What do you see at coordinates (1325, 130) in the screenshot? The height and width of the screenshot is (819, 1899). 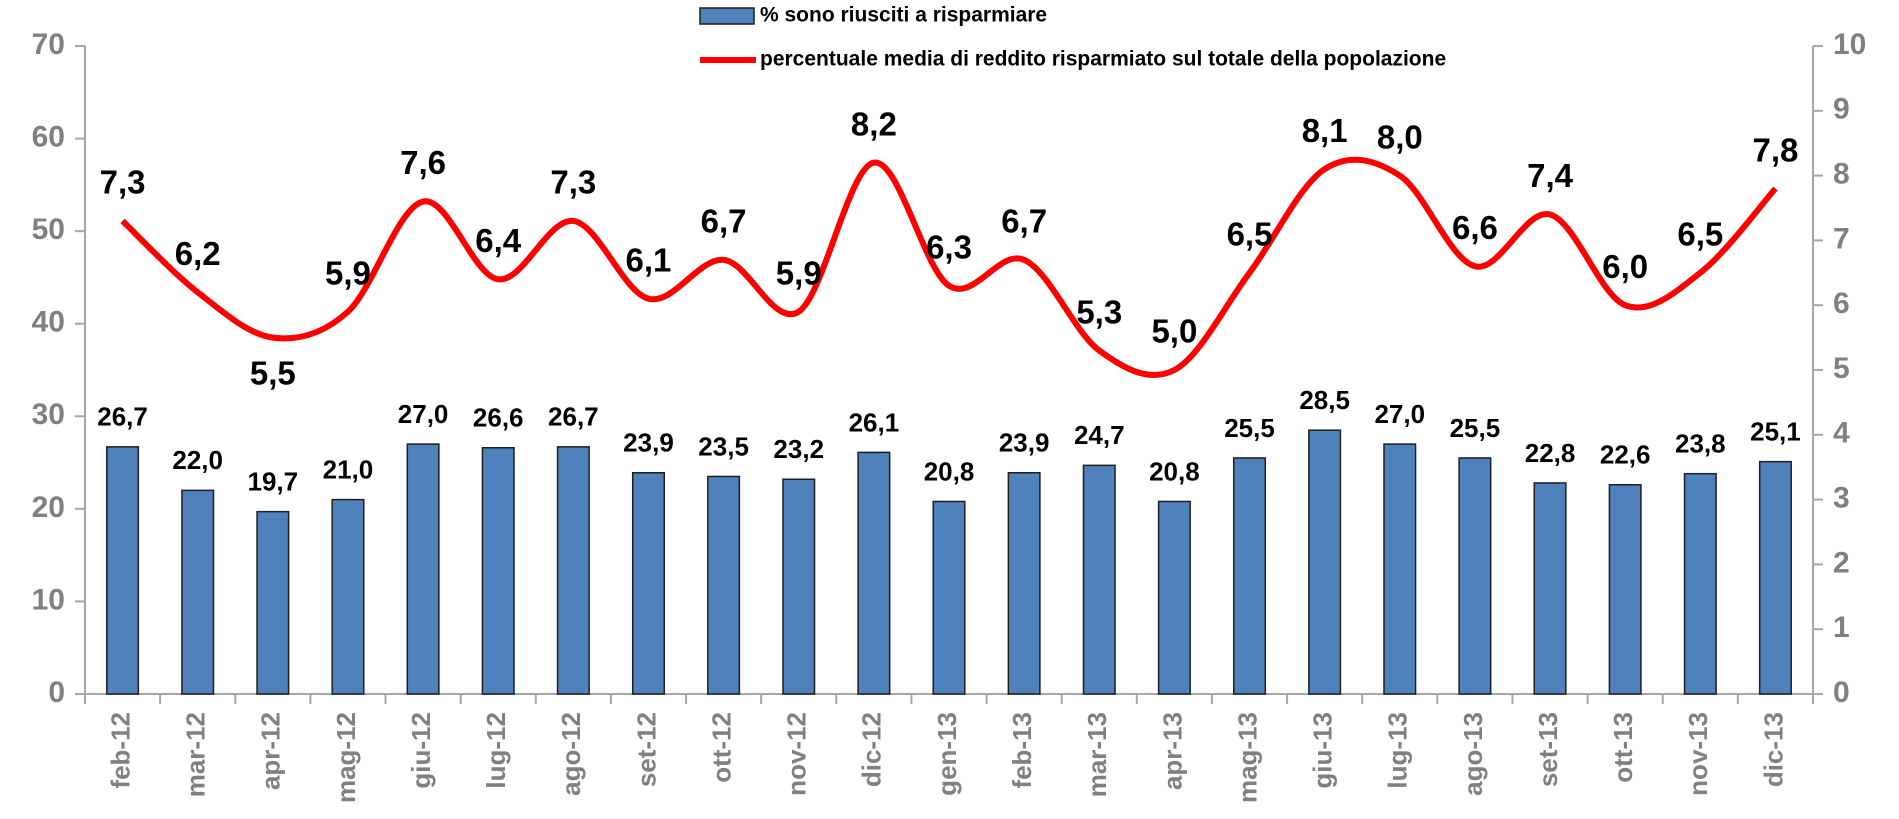 I see `line-value-label: 8,1` at bounding box center [1325, 130].